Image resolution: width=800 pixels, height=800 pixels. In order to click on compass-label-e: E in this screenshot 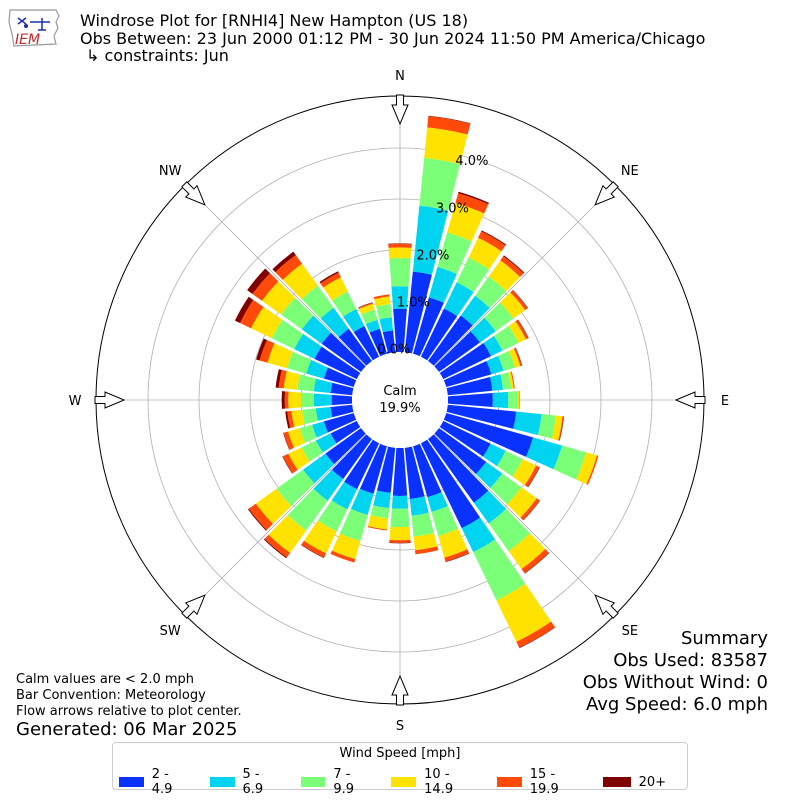, I will do `click(725, 401)`.